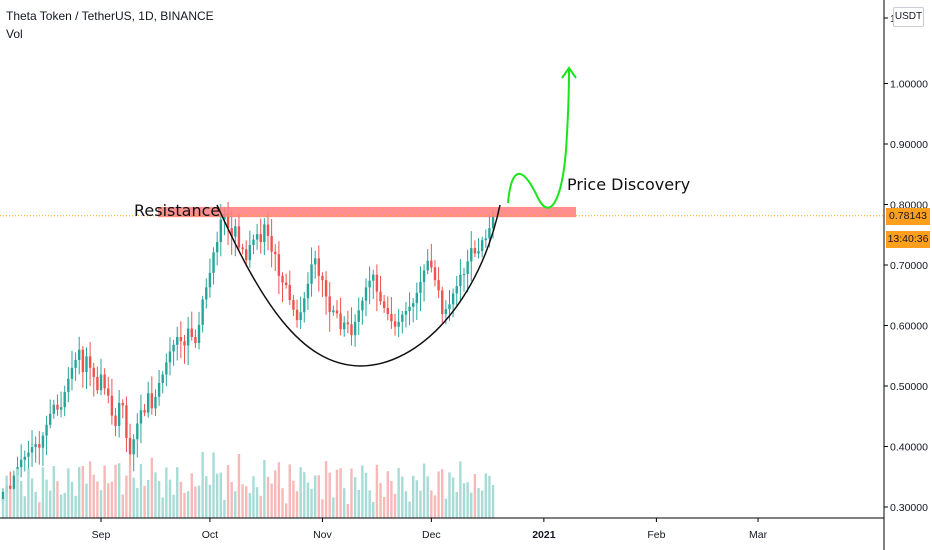  Describe the element at coordinates (629, 184) in the screenshot. I see `price-discovery-label: Price Discovery` at that location.